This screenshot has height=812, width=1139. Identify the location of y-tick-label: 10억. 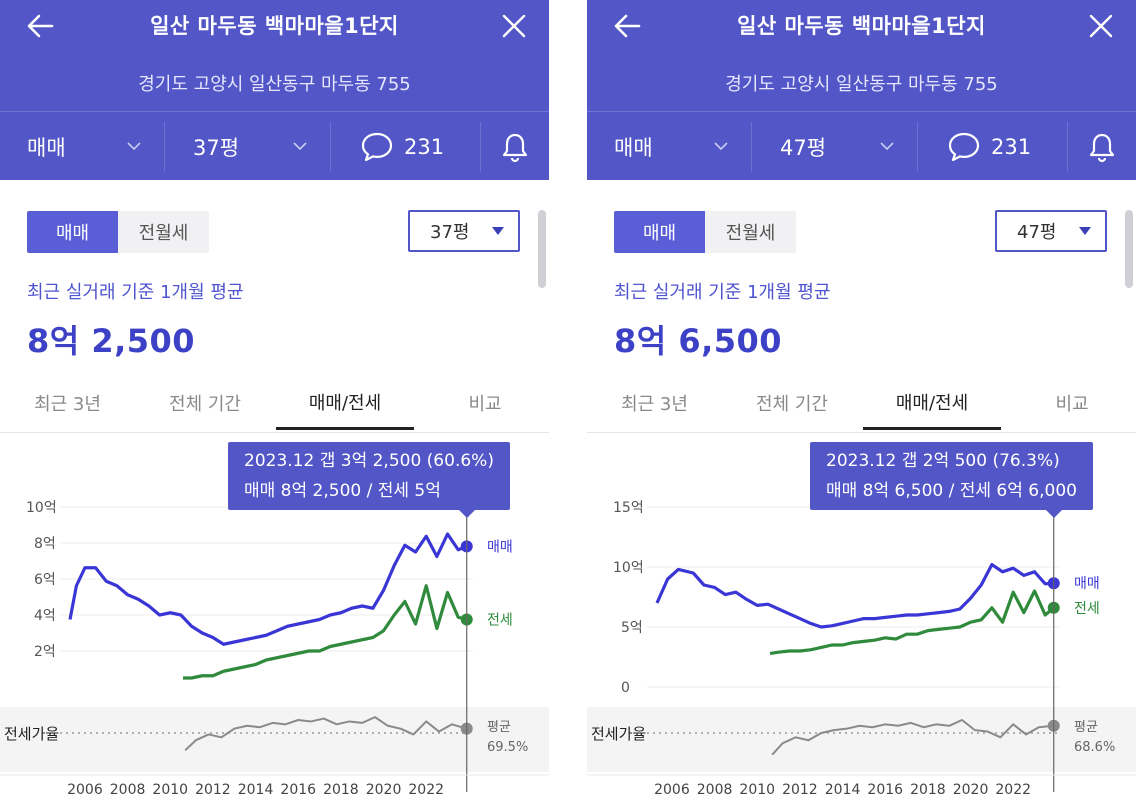
(628, 568).